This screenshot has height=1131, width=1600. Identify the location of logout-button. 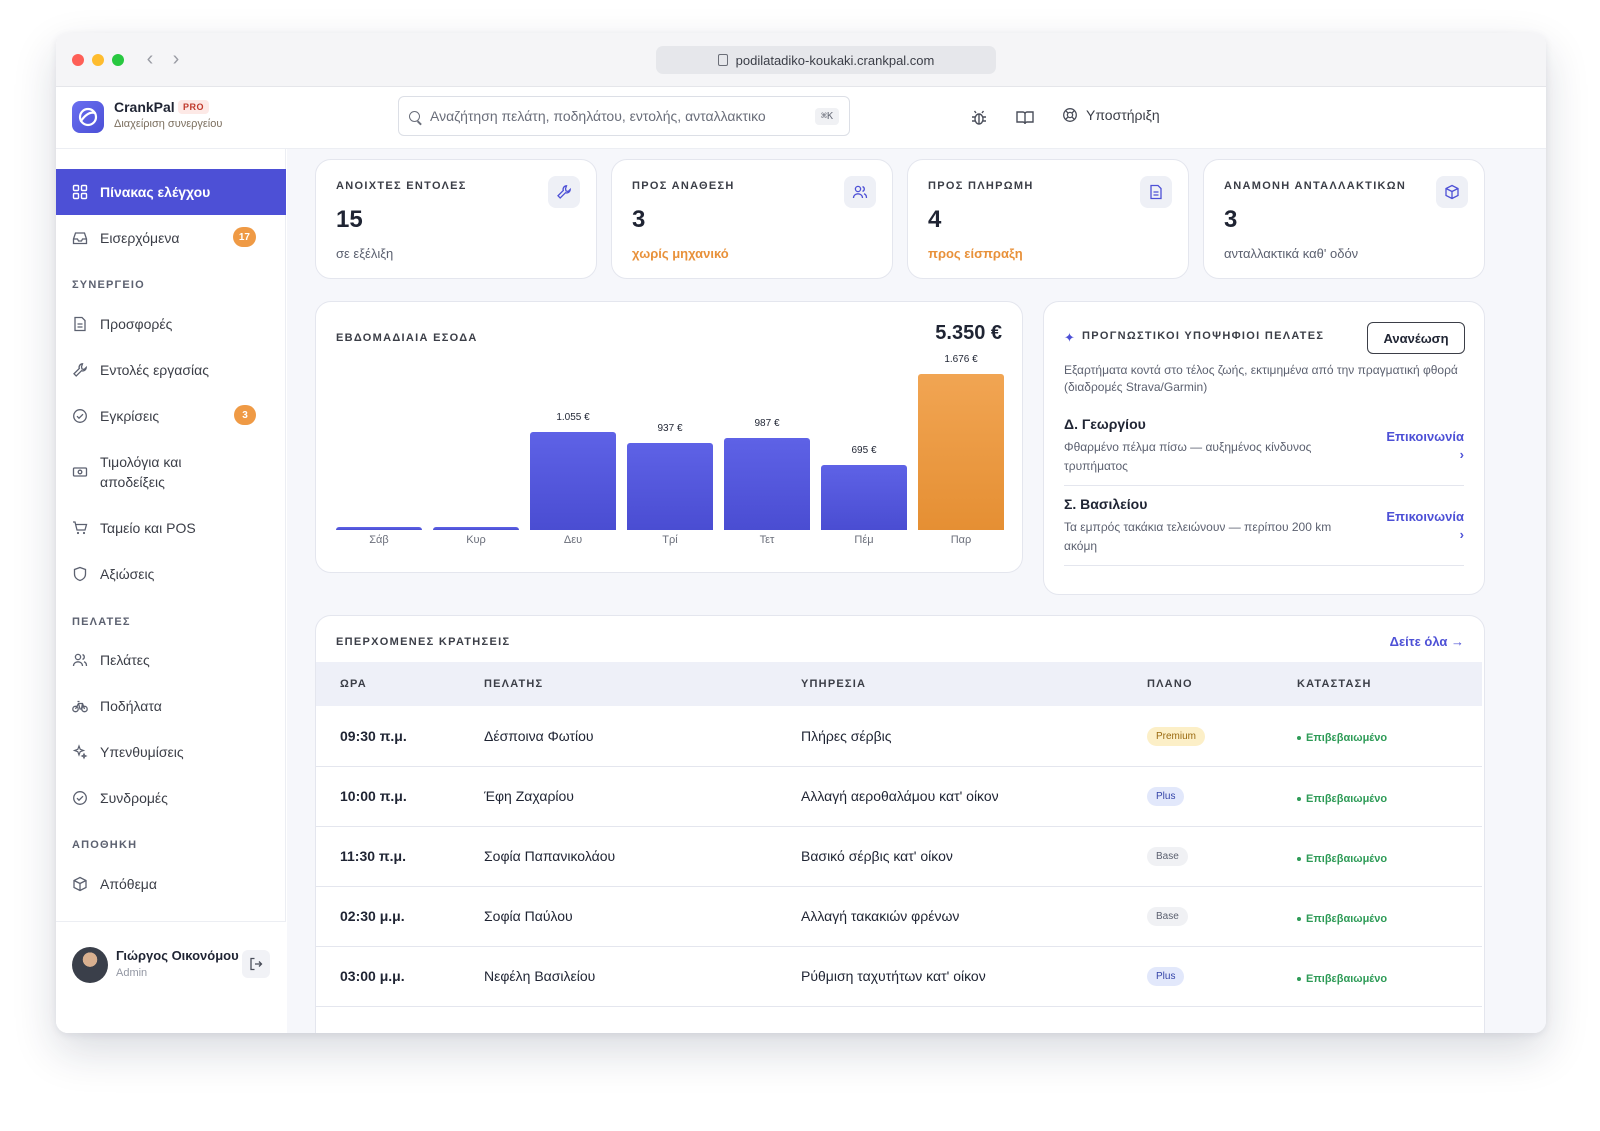
(256, 964).